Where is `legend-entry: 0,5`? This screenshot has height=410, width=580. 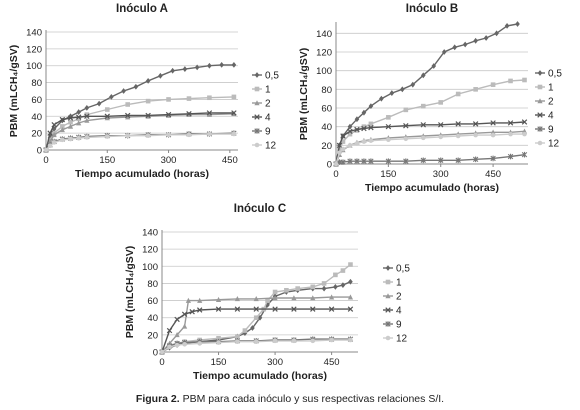 legend-entry: 0,5 is located at coordinates (548, 74).